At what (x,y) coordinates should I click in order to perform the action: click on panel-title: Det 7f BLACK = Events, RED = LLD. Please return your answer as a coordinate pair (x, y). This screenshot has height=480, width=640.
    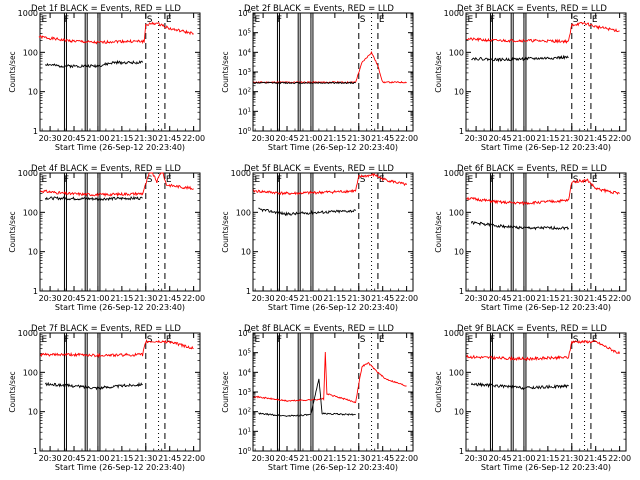
    Looking at the image, I should click on (106, 329).